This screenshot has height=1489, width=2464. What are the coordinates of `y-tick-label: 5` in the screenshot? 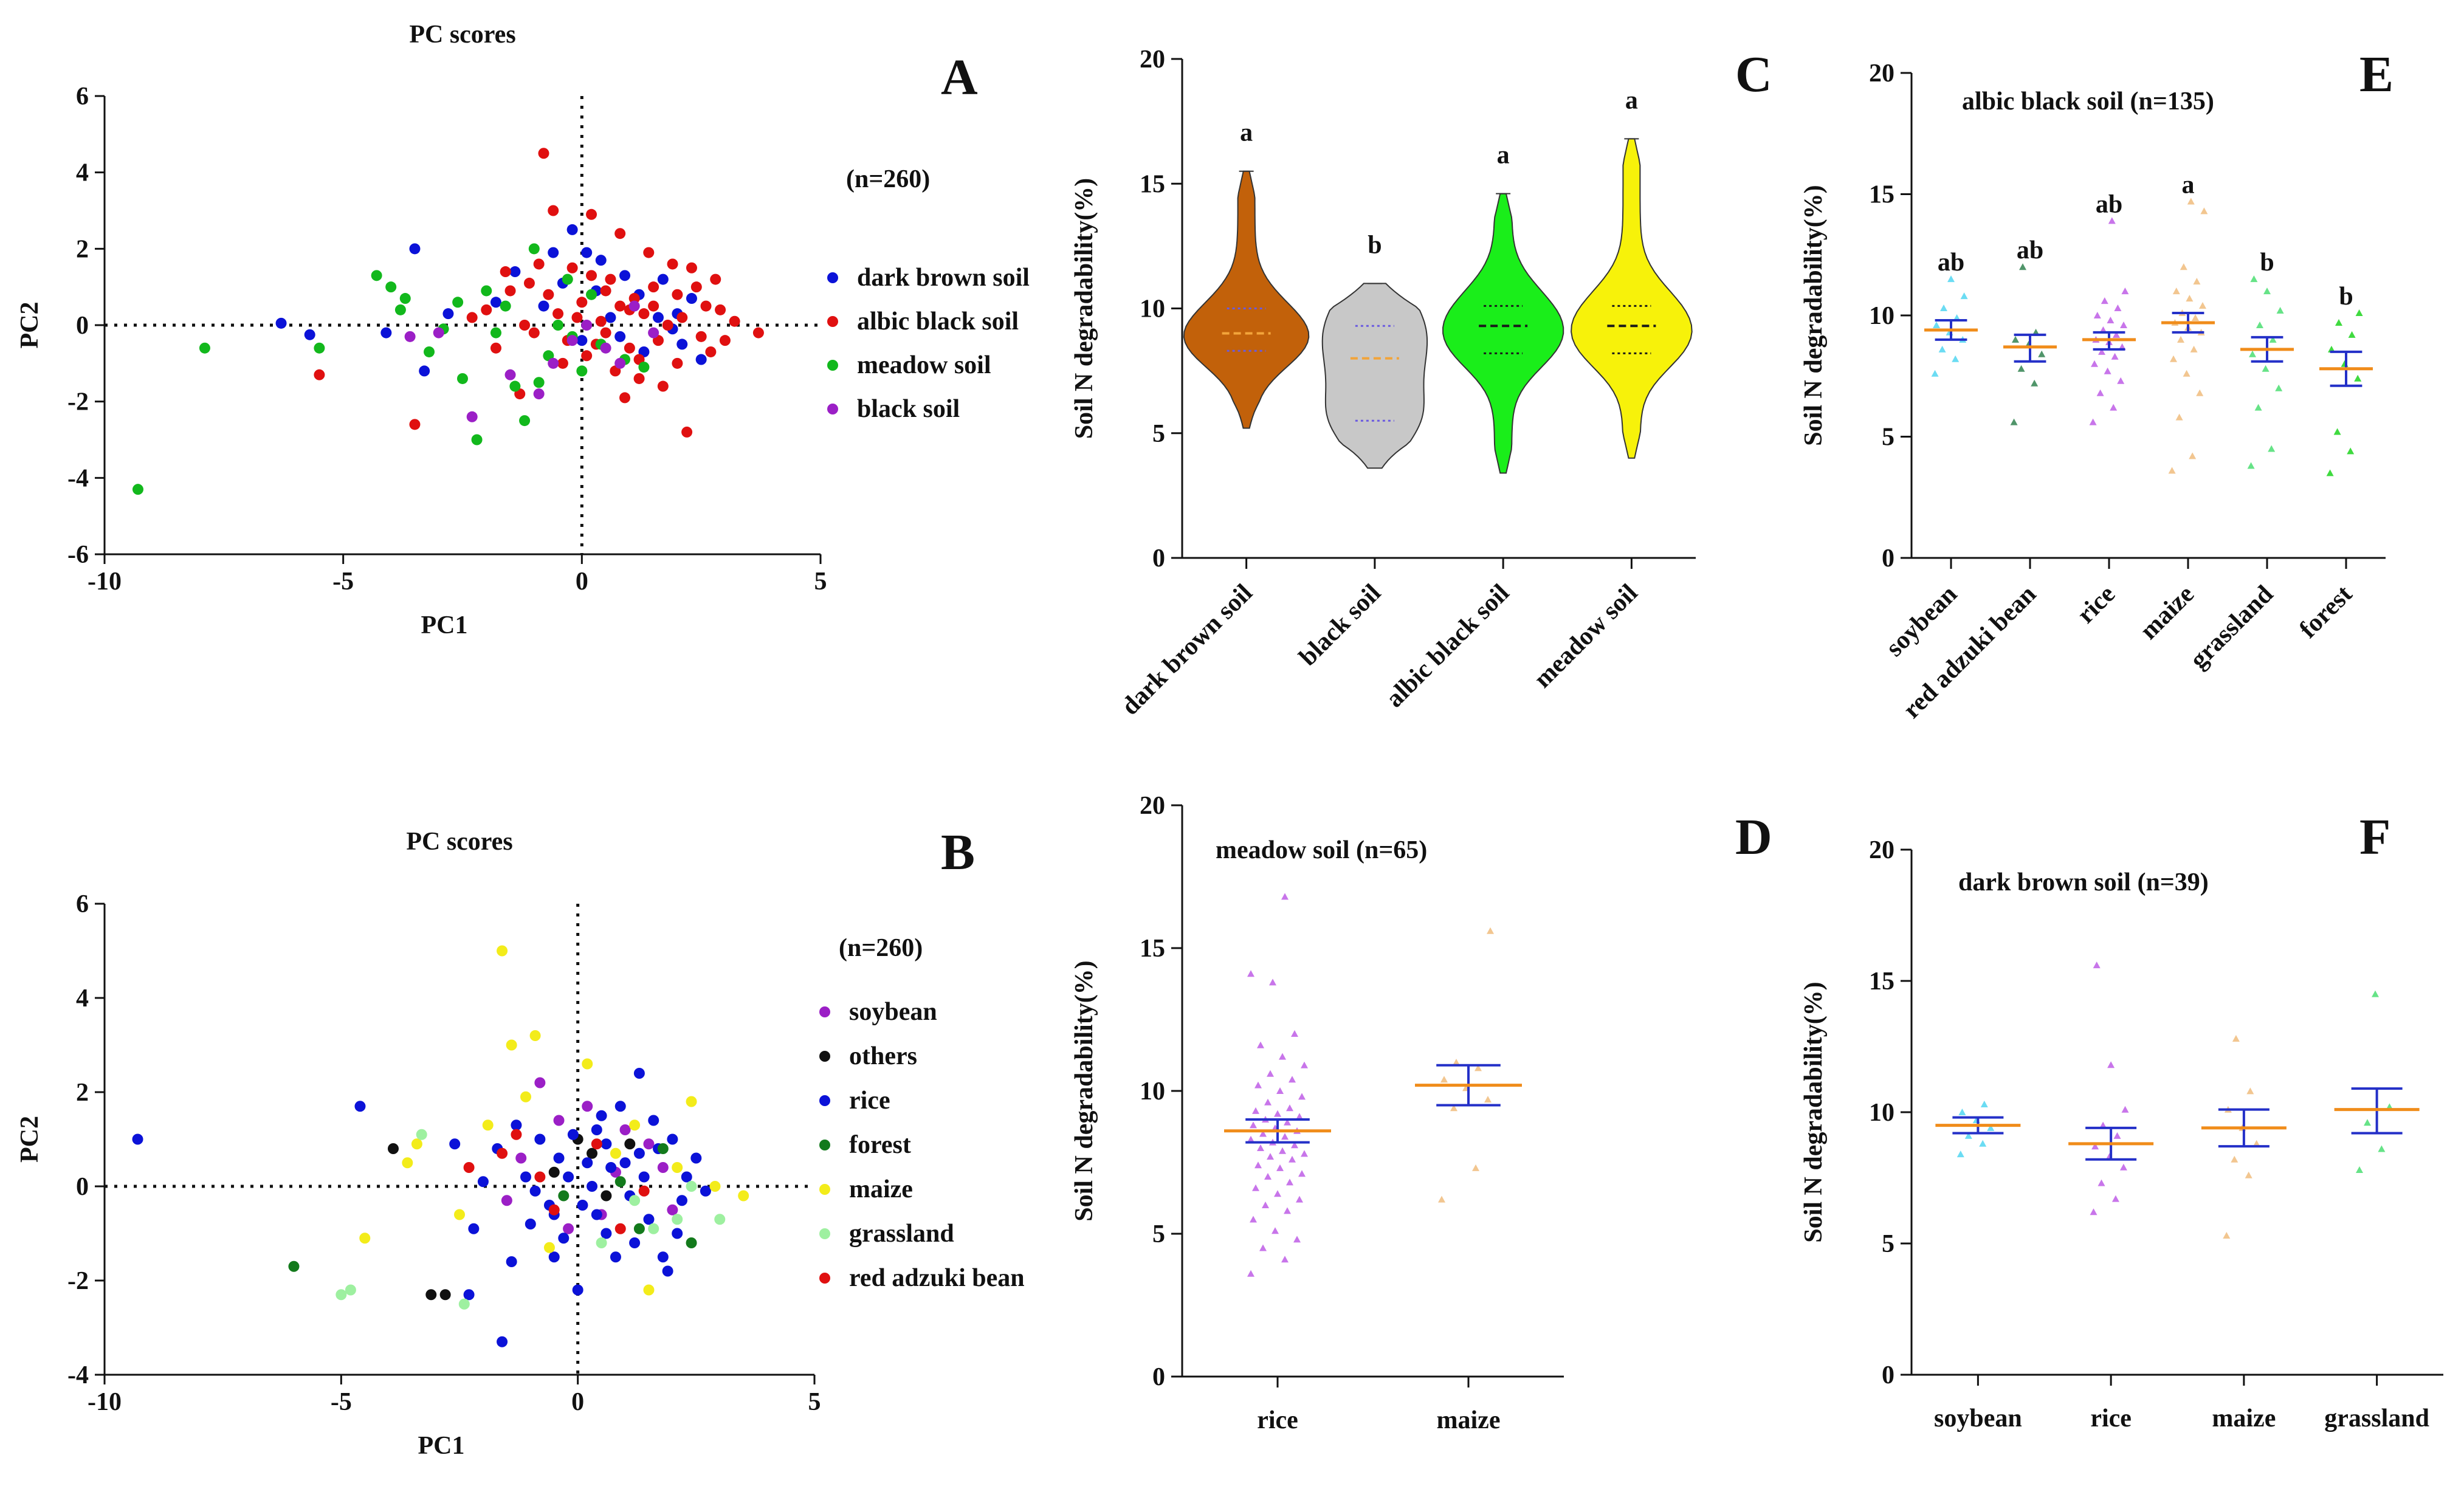 It's located at (1888, 438).